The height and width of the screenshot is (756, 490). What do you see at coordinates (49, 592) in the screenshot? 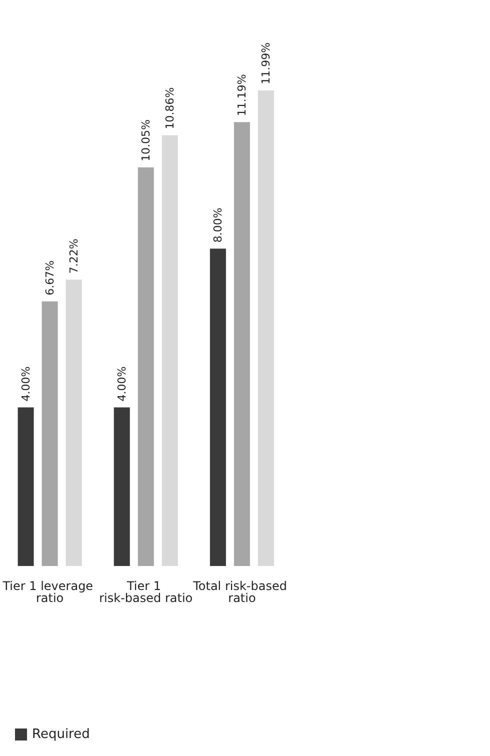
I see `x-tick-label: Tier 1 leverage ratio` at bounding box center [49, 592].